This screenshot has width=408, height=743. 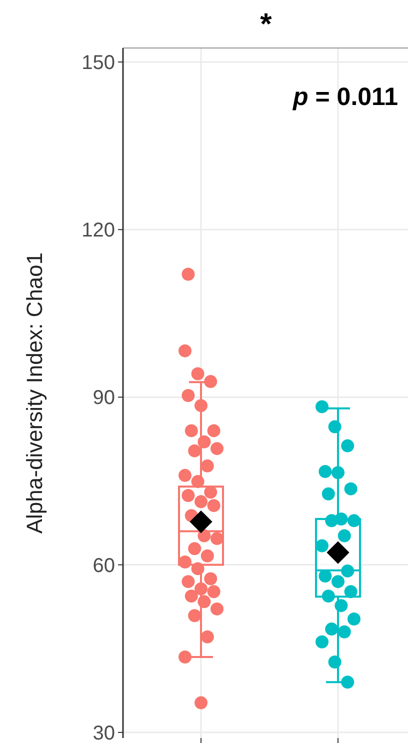 I want to click on y-tick-label: 120, so click(x=98, y=231).